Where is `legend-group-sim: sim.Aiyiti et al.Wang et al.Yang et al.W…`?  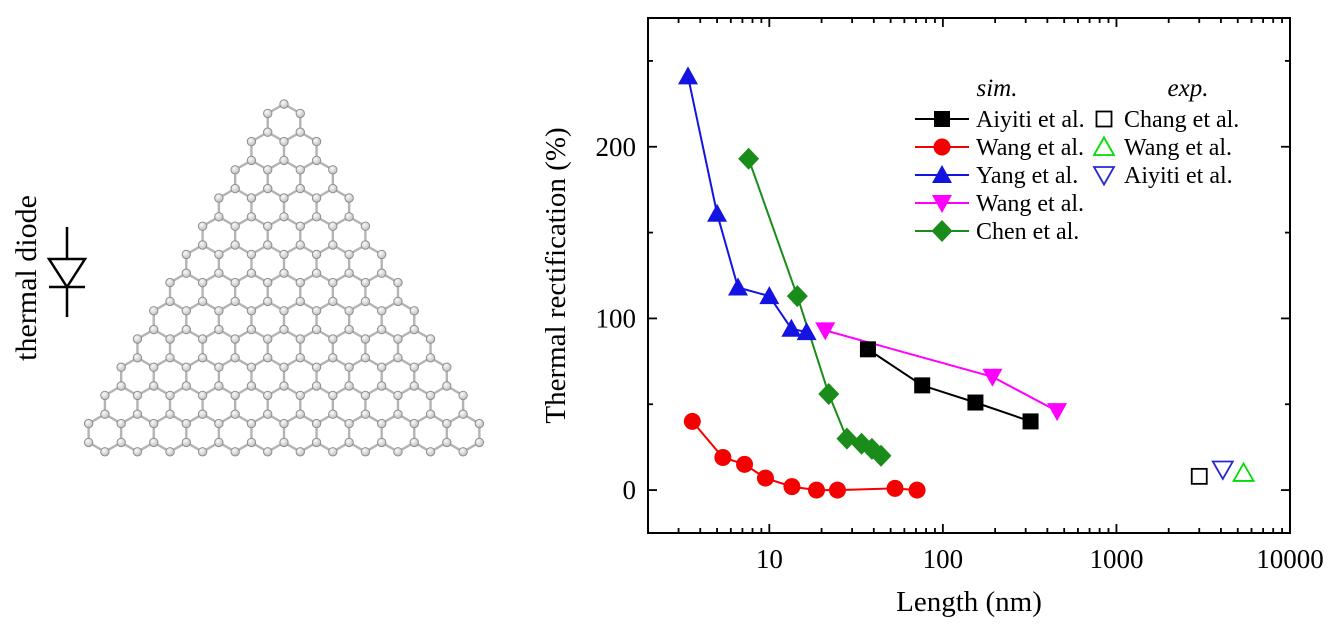
legend-group-sim: sim.Aiyiti et al.Wang et al.Yang et al.W… is located at coordinates (1000, 160).